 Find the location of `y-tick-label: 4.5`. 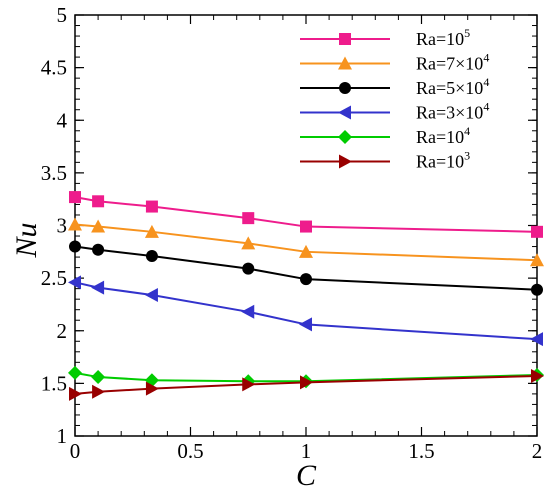

y-tick-label: 4.5 is located at coordinates (54, 68).